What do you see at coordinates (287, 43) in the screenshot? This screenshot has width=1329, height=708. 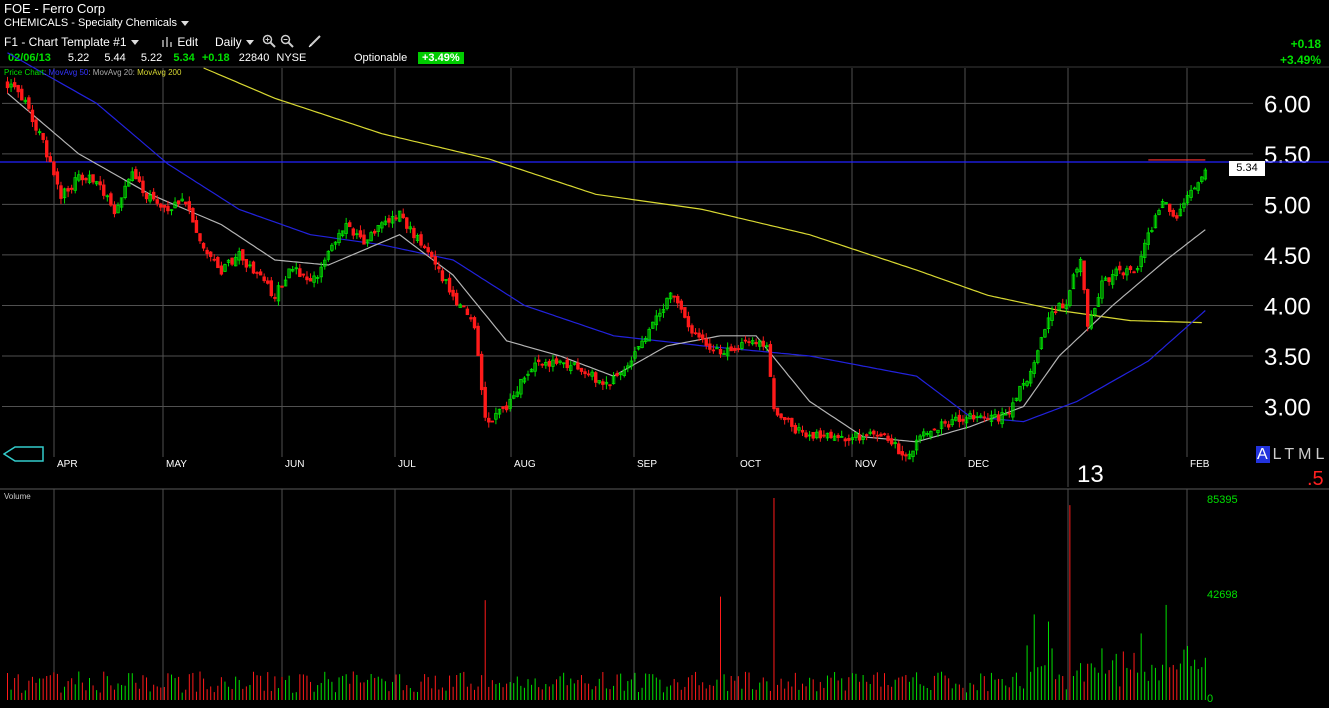 I see `zoom-out-icon` at bounding box center [287, 43].